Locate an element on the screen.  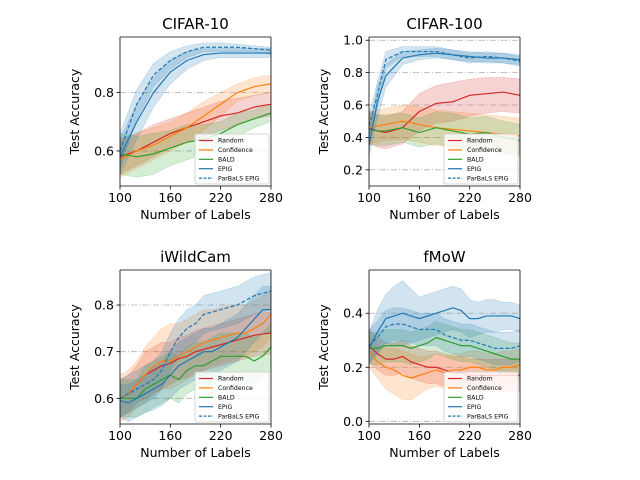
chart-title: CIFAR-10 is located at coordinates (195, 24).